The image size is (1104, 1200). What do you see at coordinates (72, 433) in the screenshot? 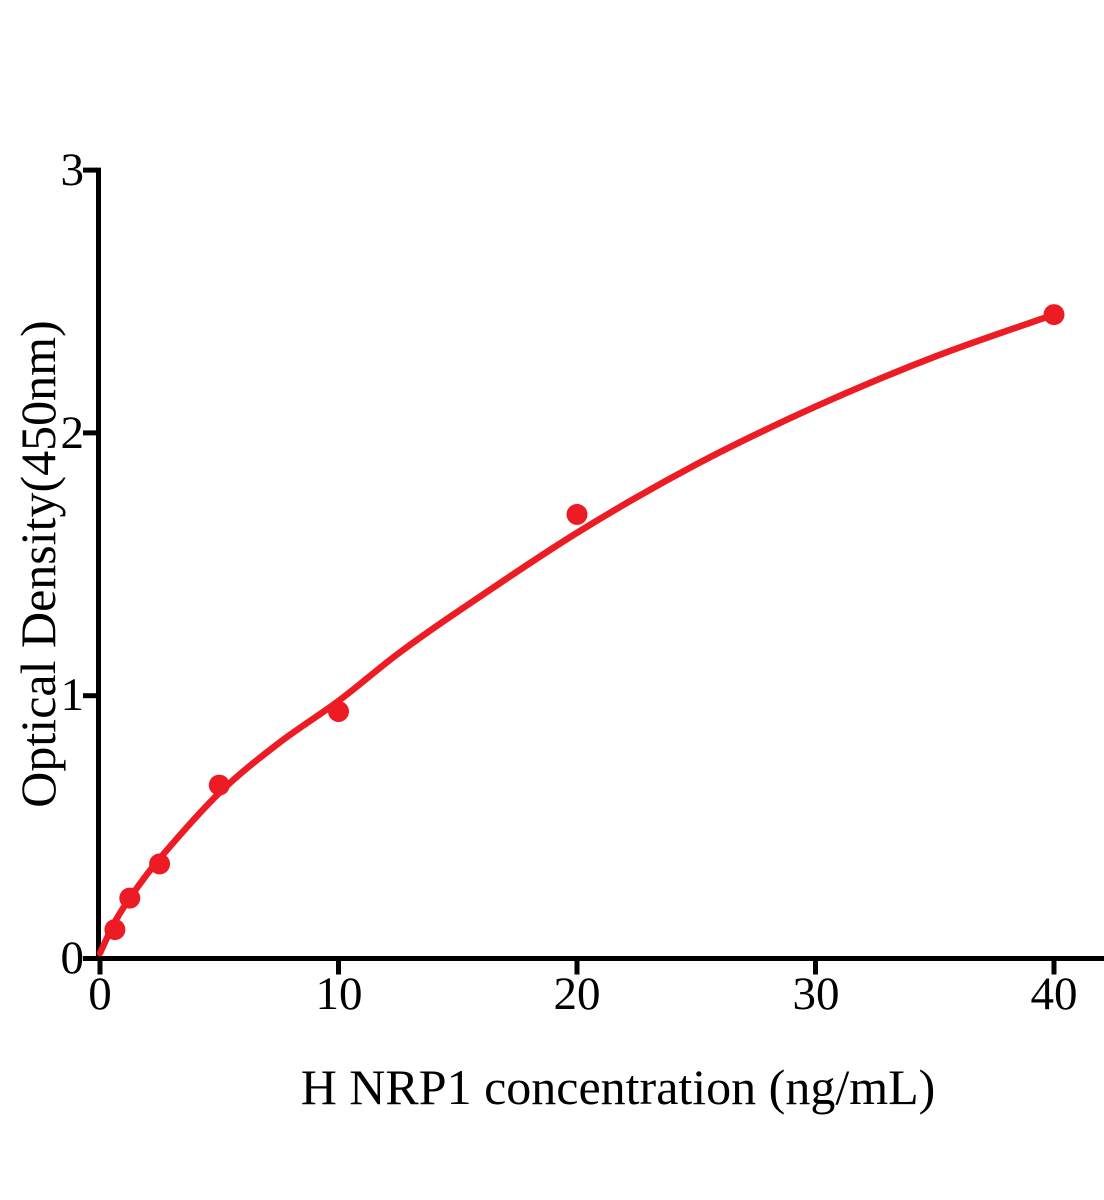
I see `y-tick-label-2: 2` at bounding box center [72, 433].